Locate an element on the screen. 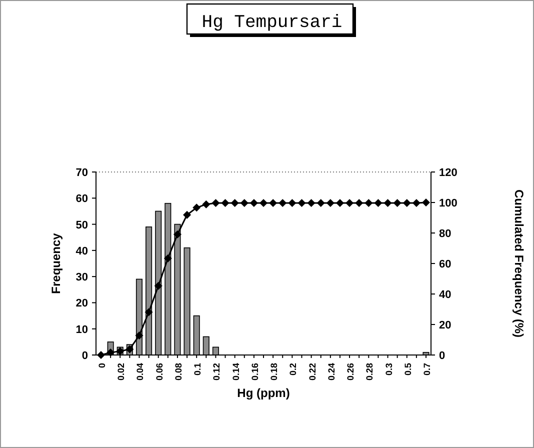 This screenshot has width=534, height=448. chart-title: Hg Tempursari is located at coordinates (272, 23).